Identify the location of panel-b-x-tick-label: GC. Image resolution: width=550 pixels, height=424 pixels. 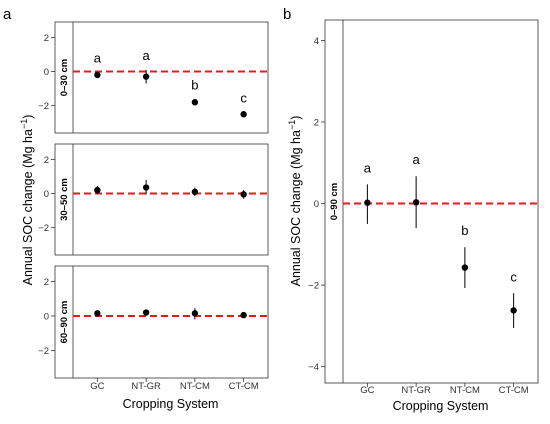
(367, 390).